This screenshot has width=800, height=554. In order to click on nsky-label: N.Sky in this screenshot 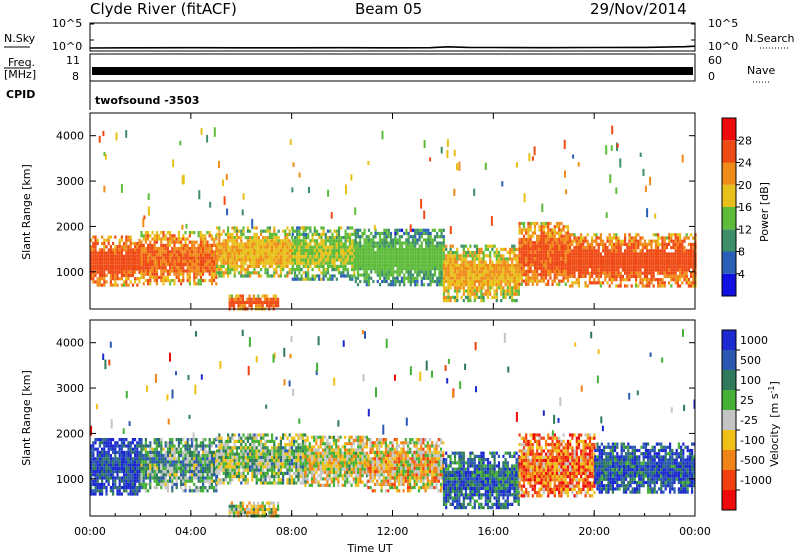, I will do `click(20, 38)`.